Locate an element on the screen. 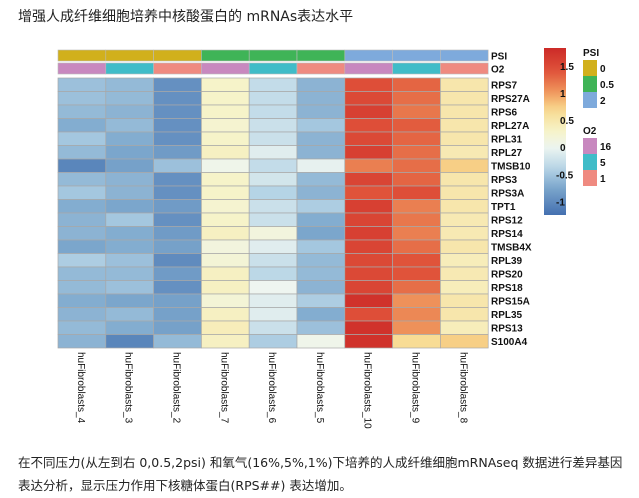 Image resolution: width=639 pixels, height=498 pixels. colorbar-tick: -1 is located at coordinates (560, 202).